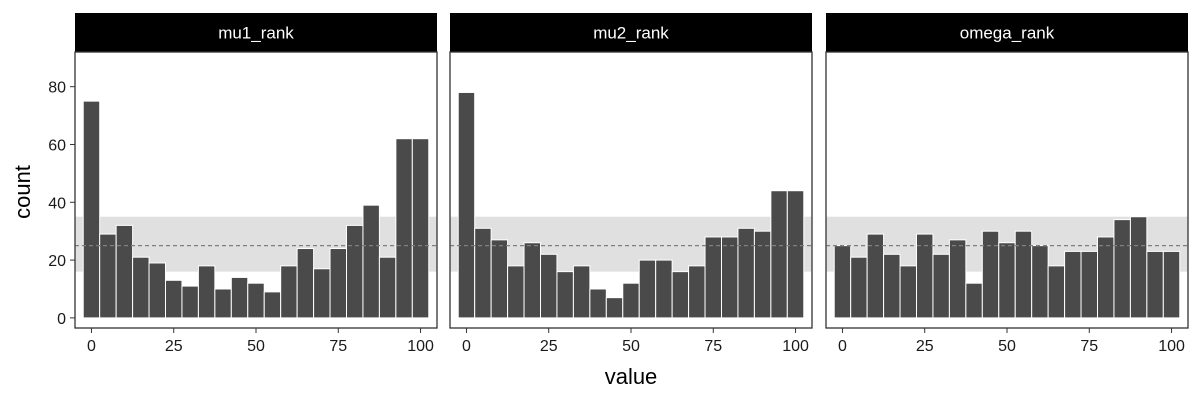  I want to click on facet-strip-label: omega_rank, so click(1007, 33).